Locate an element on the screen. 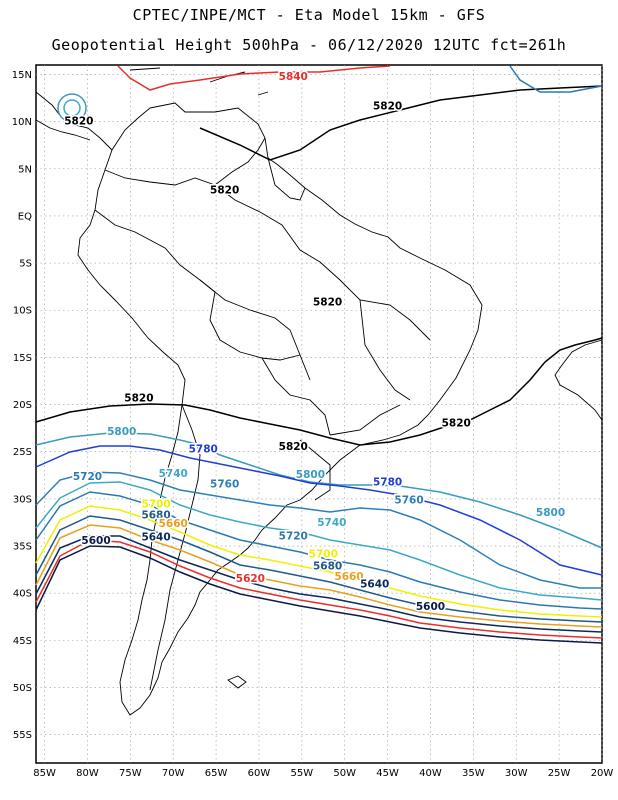 The image size is (618, 800). lat-tick-label: 50S is located at coordinates (22, 688).